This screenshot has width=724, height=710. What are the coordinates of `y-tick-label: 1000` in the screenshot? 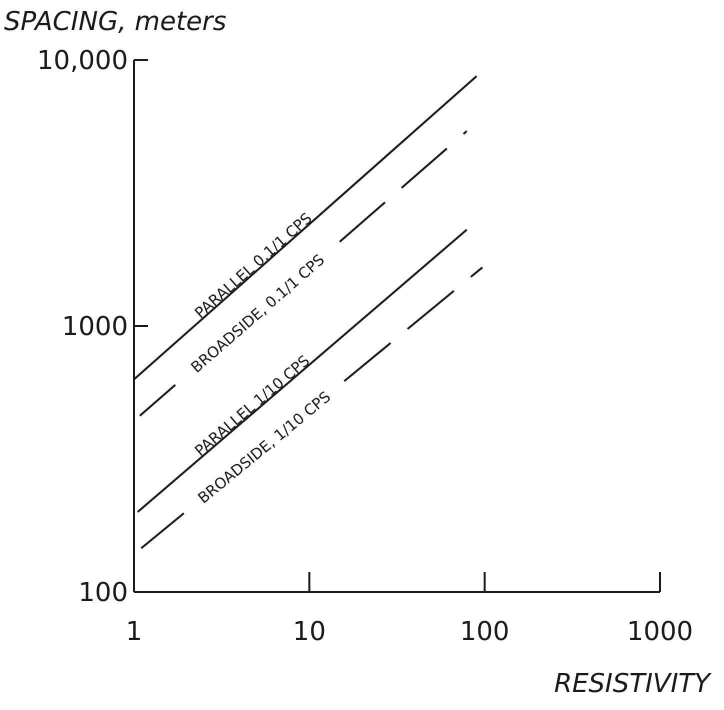 It's located at (95, 327).